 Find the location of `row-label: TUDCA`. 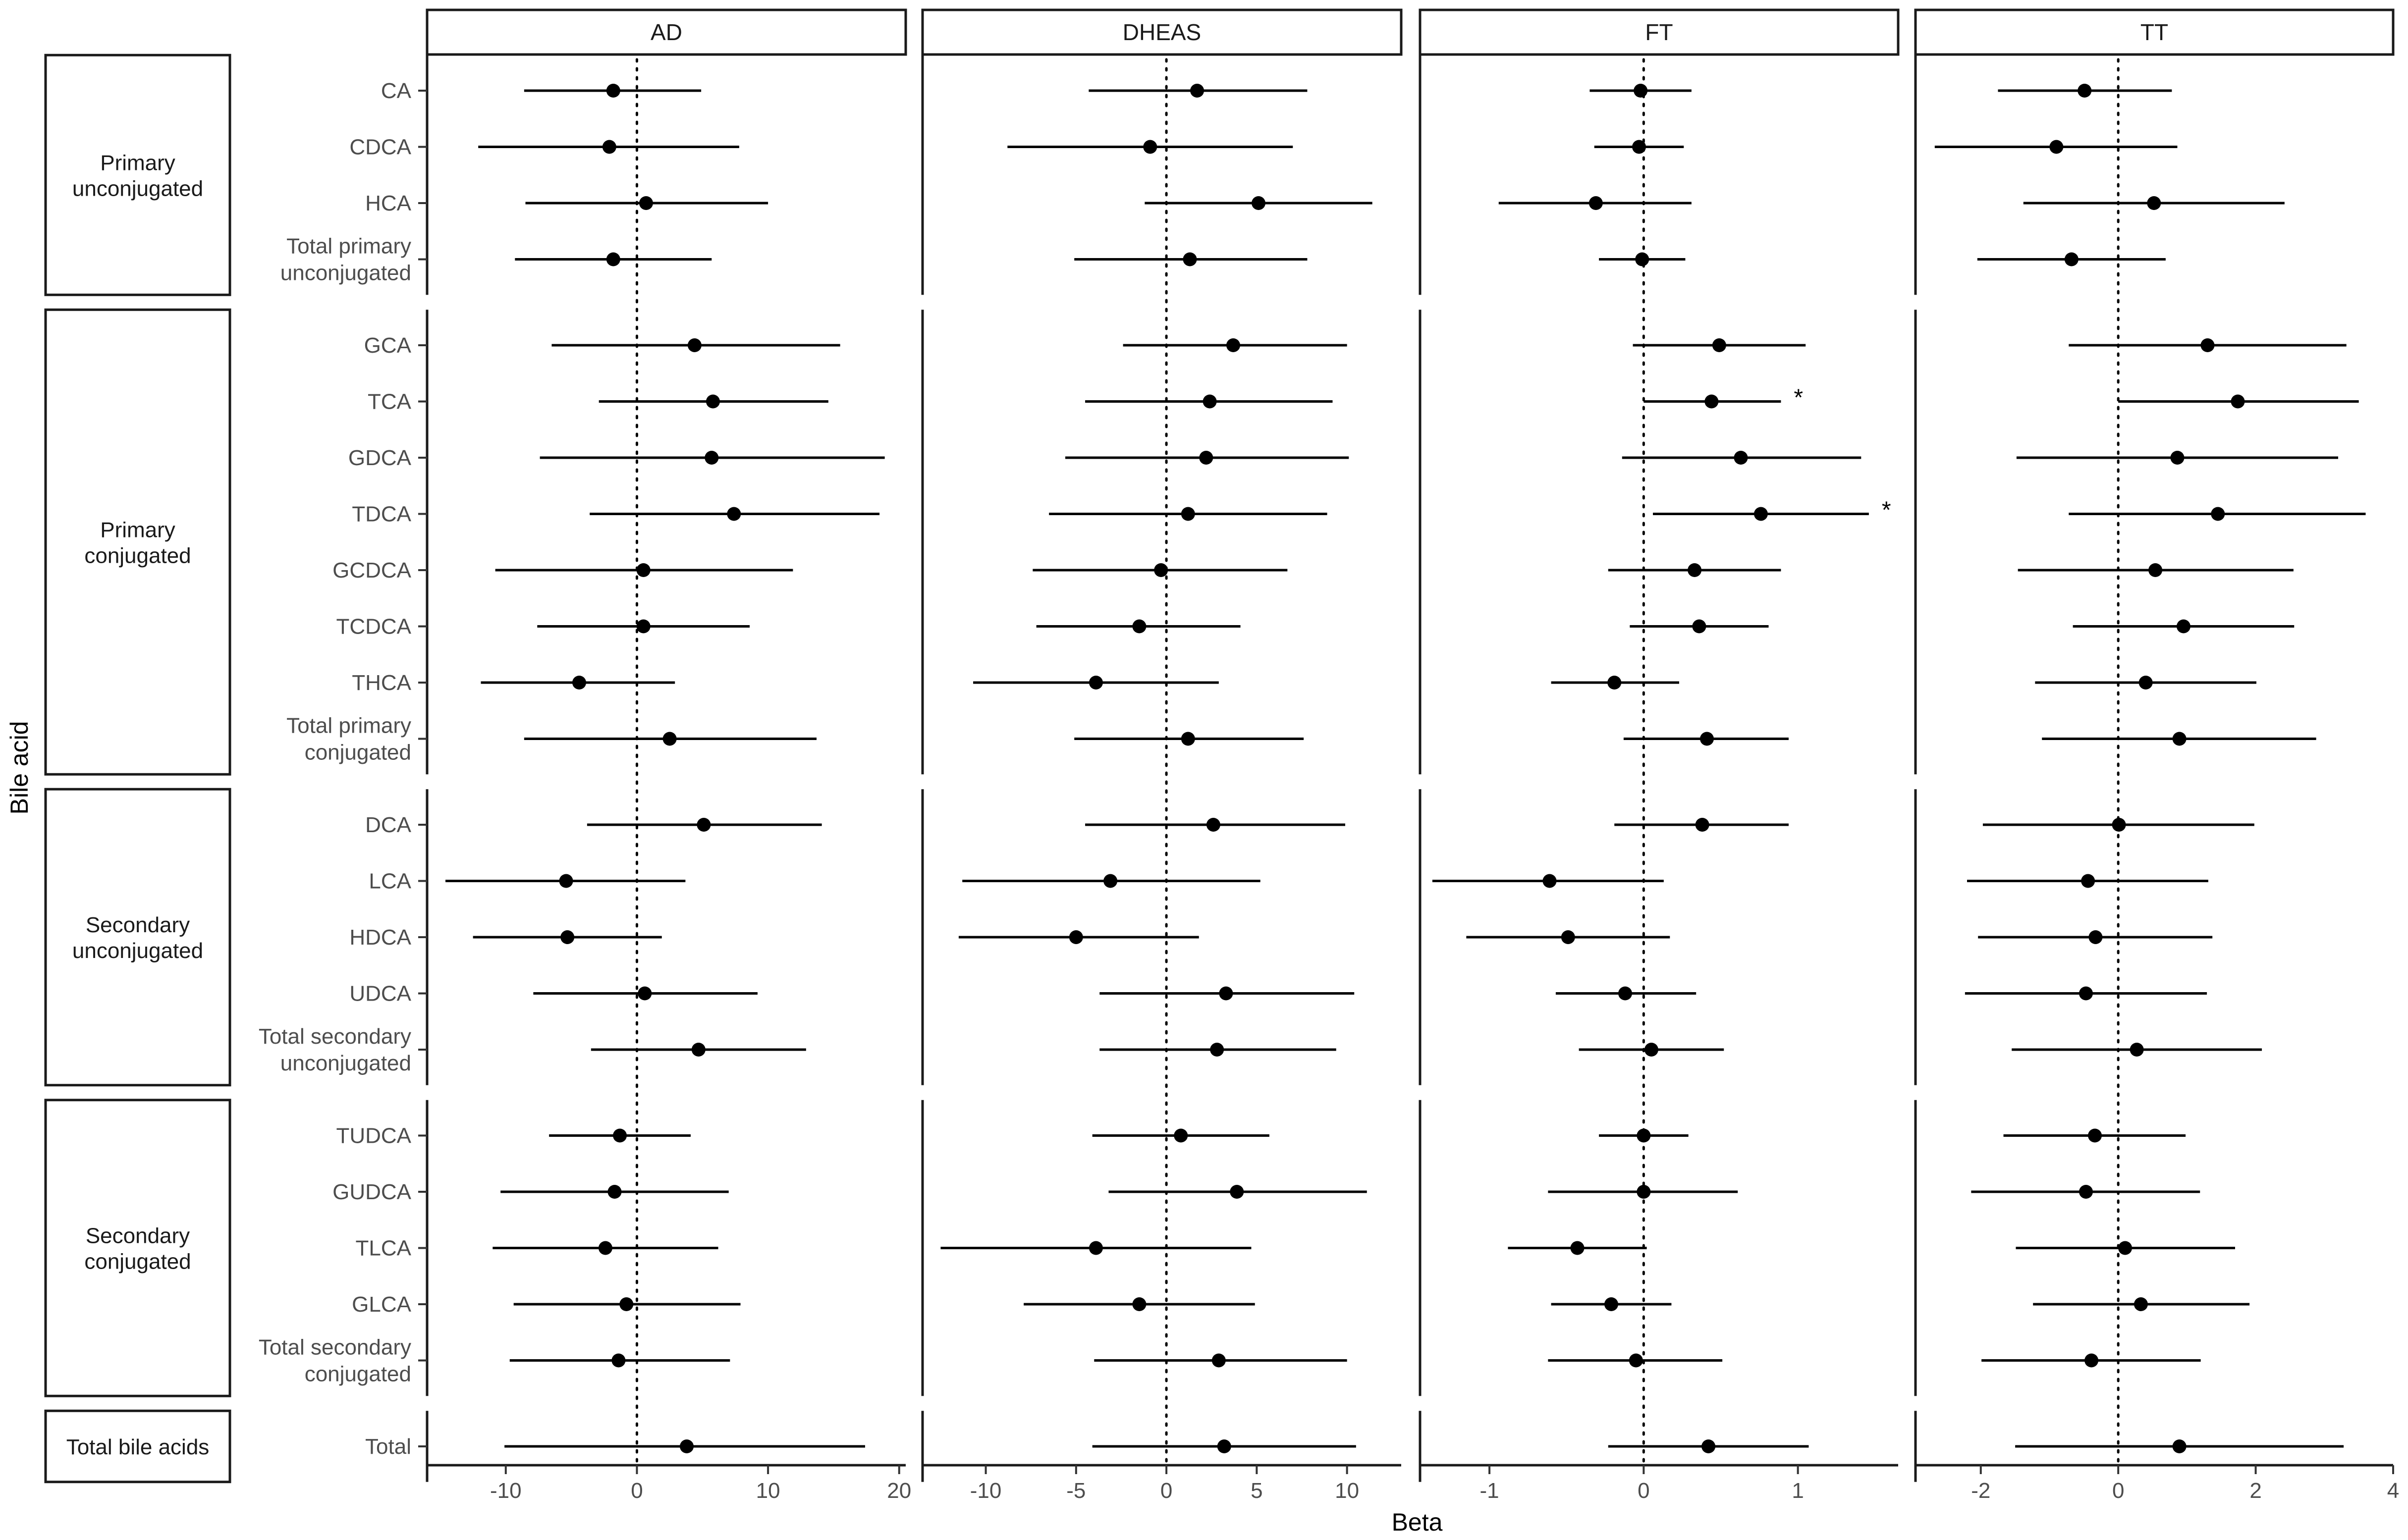

row-label: TUDCA is located at coordinates (373, 1136).